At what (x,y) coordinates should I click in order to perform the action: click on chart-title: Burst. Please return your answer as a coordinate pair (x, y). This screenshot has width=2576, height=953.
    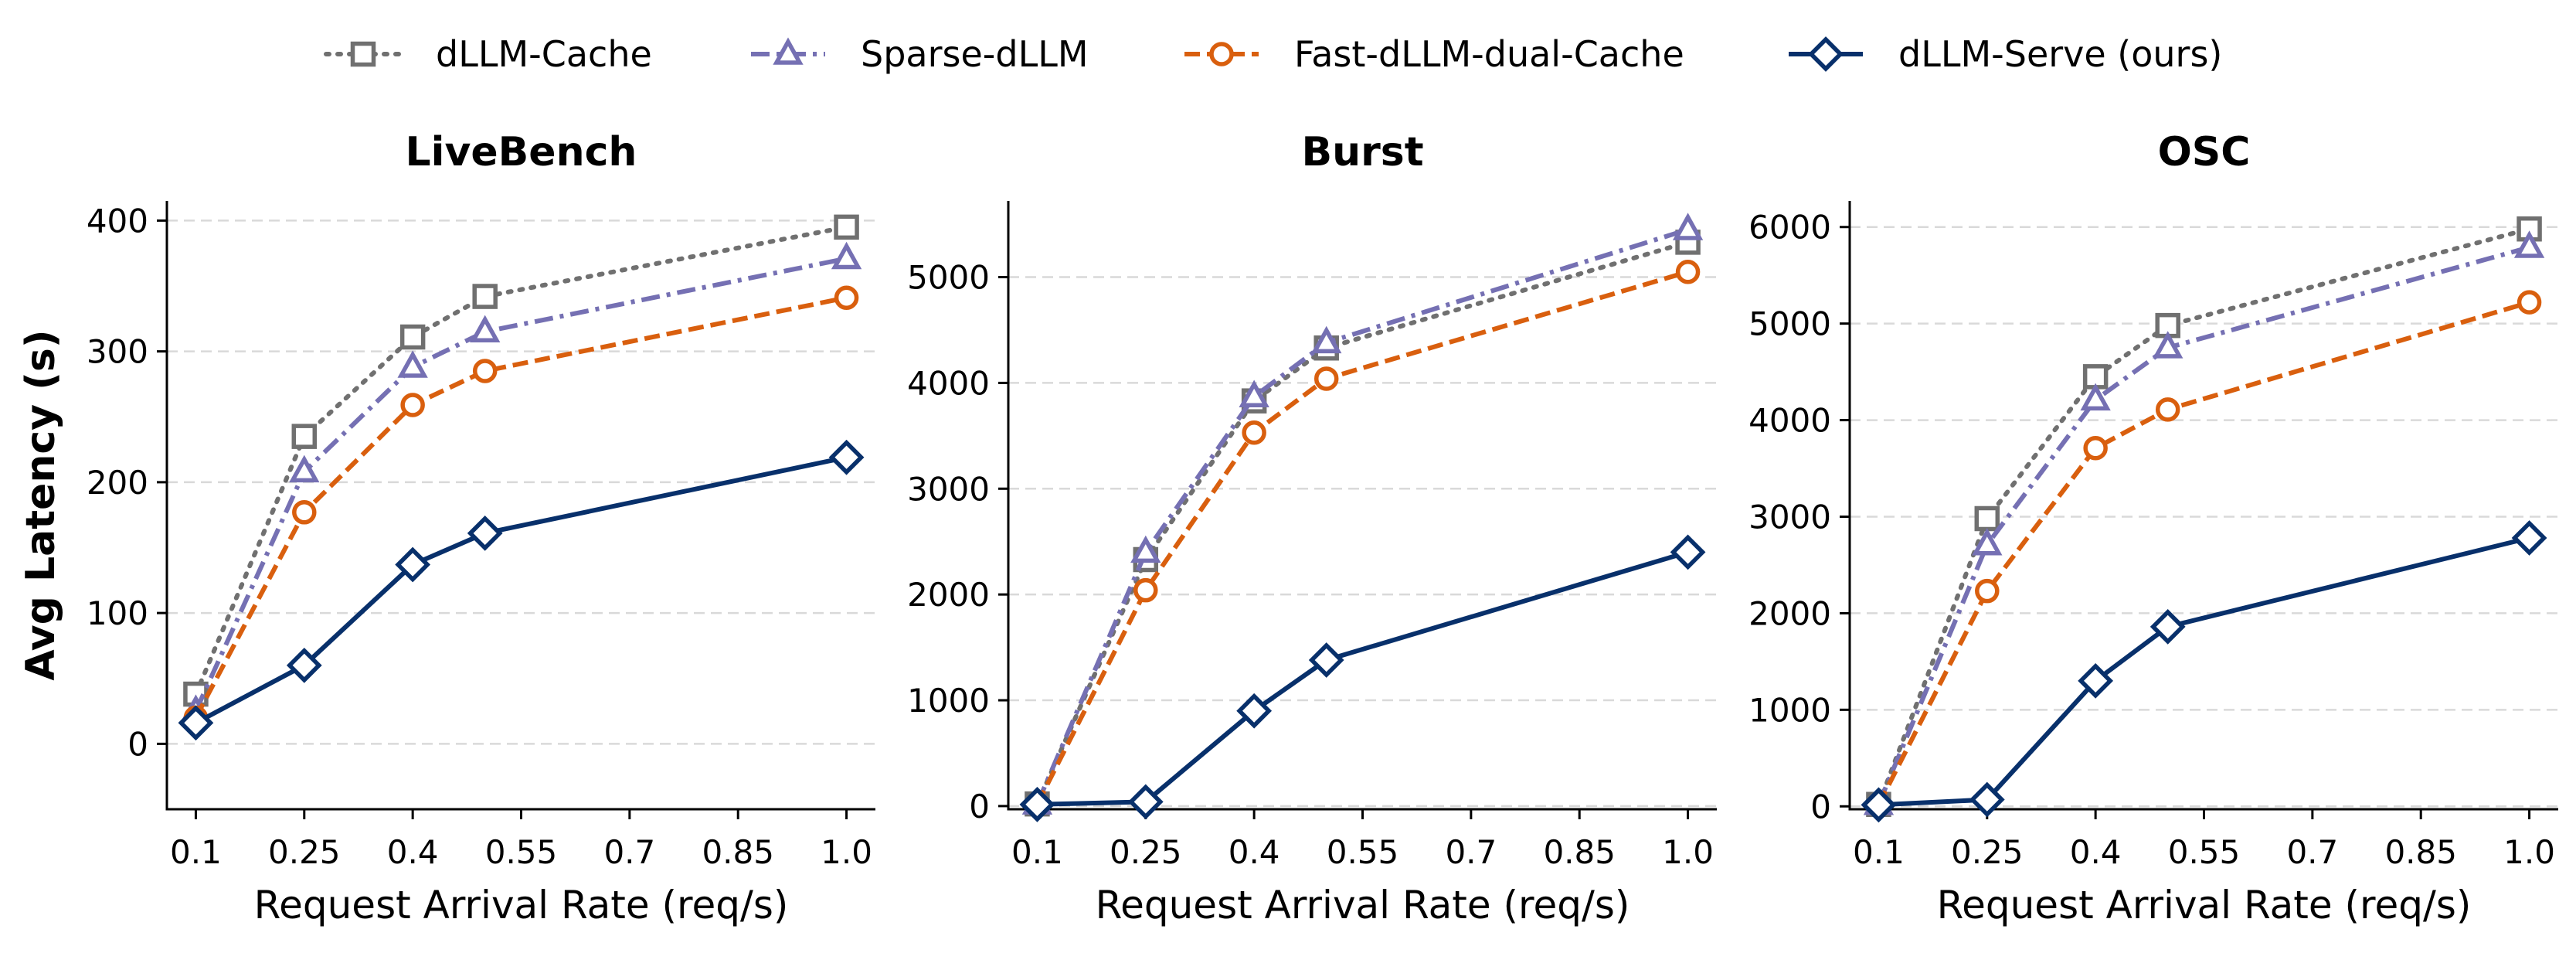
    Looking at the image, I should click on (1362, 152).